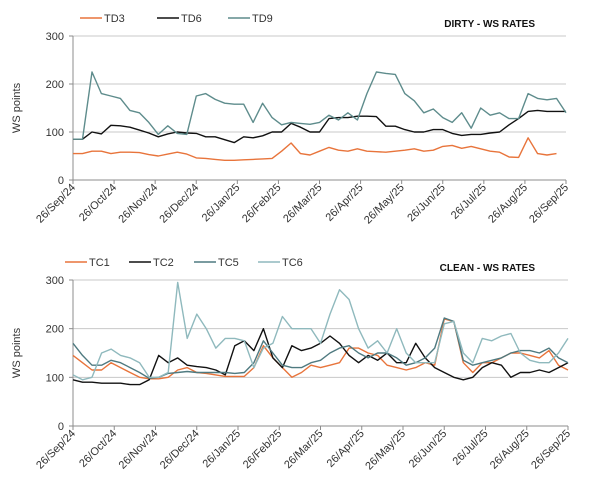  What do you see at coordinates (250, 19) in the screenshot?
I see `legend-item-td9: TD9` at bounding box center [250, 19].